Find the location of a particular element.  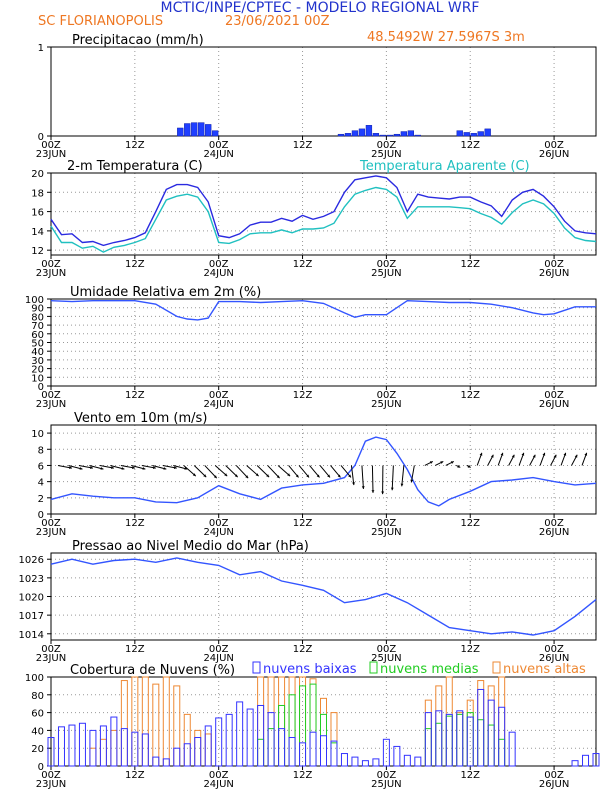

y-tick-label: 80 is located at coordinates (37, 696).